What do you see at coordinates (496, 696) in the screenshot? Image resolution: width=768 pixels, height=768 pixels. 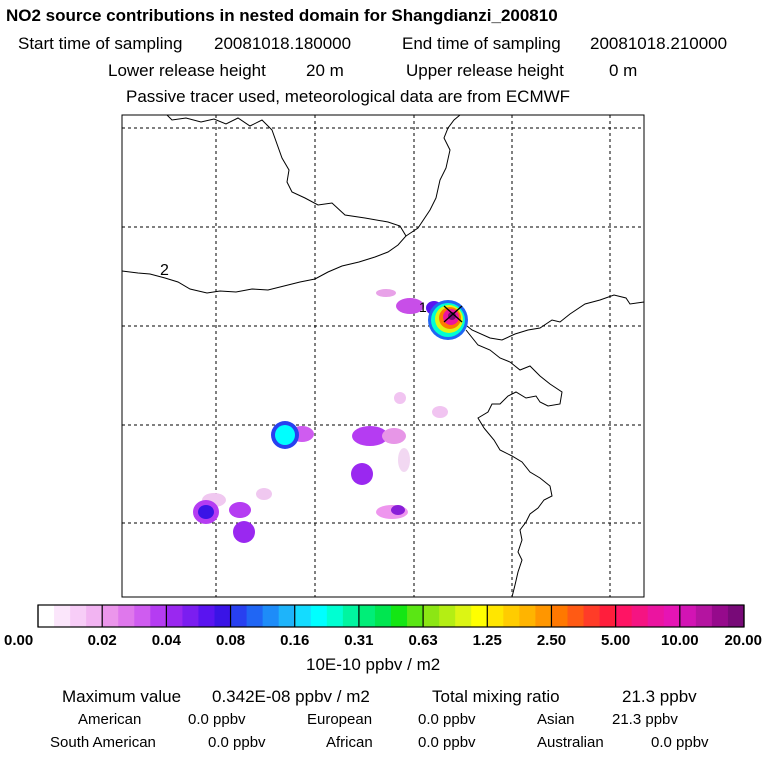 I see `total-label: Total mixing ratio` at bounding box center [496, 696].